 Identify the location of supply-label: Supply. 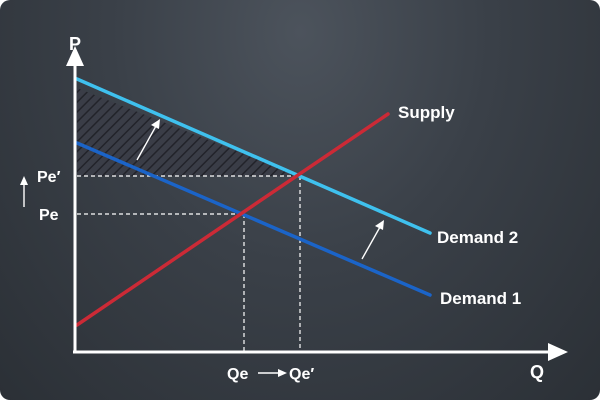
(426, 112).